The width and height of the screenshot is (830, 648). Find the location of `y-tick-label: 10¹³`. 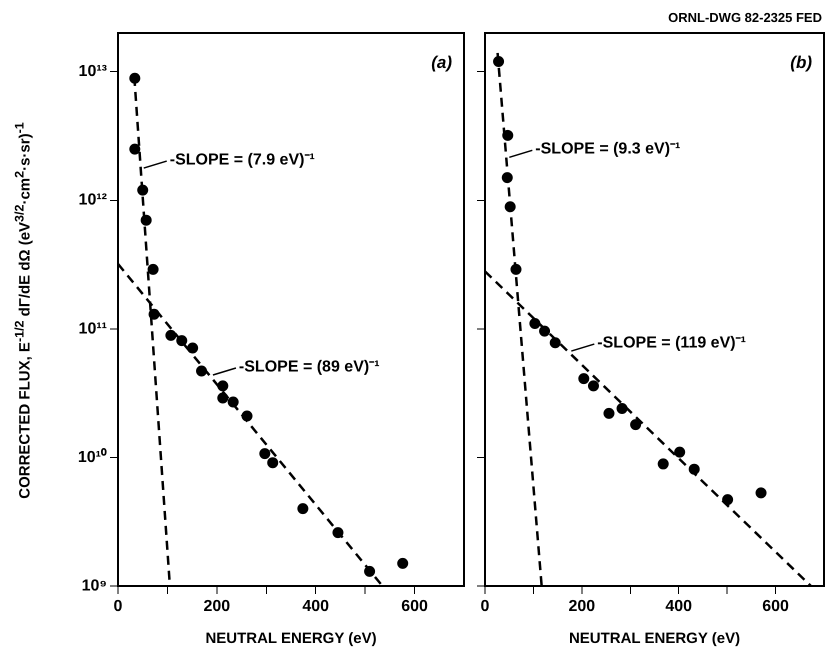

y-tick-label: 10¹³ is located at coordinates (92, 71).